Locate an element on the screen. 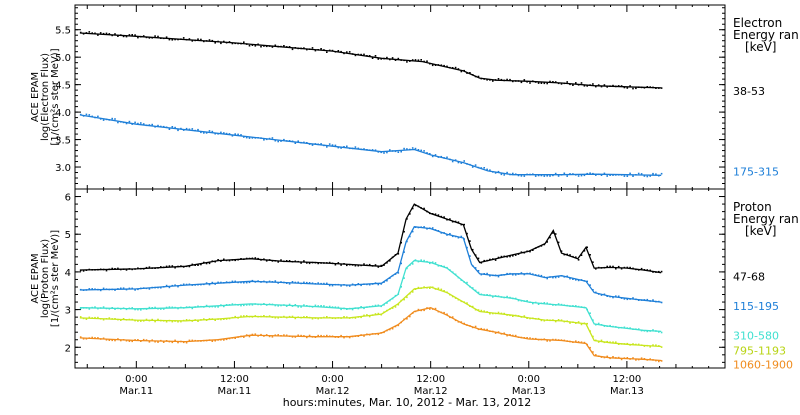 This screenshot has width=800, height=415. x-tick-label-date: Mar.13 is located at coordinates (529, 391).